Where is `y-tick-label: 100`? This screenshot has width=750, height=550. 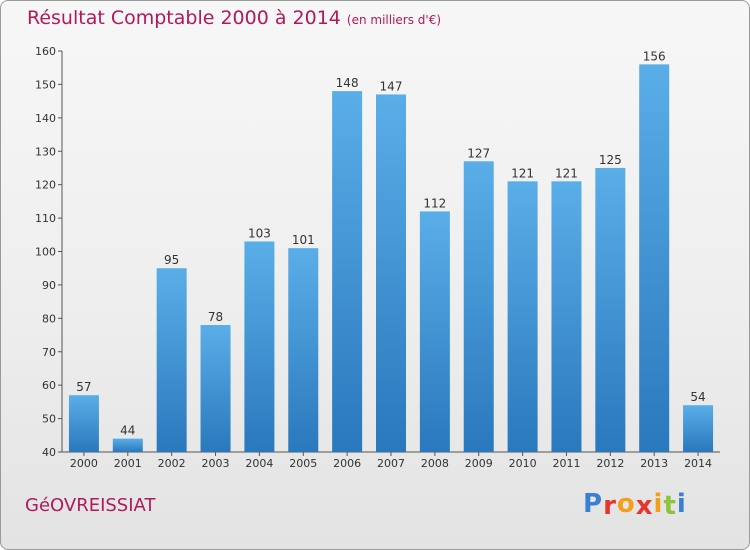 y-tick-label: 100 is located at coordinates (45, 252).